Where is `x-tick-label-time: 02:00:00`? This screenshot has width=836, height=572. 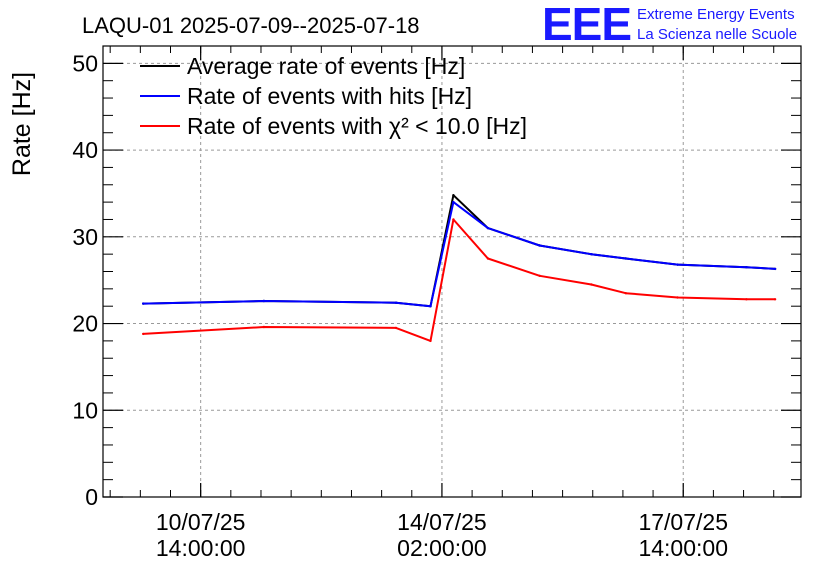 x-tick-label-time: 02:00:00 is located at coordinates (442, 548).